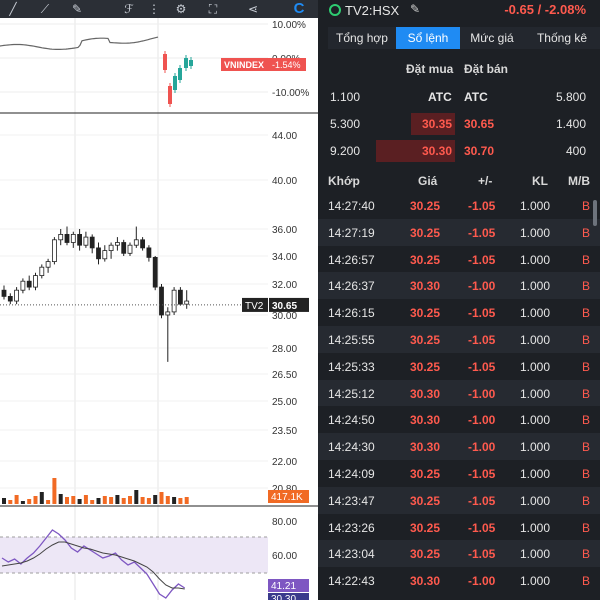 This screenshot has height=600, width=600. I want to click on time-header: Khớp, so click(344, 181).